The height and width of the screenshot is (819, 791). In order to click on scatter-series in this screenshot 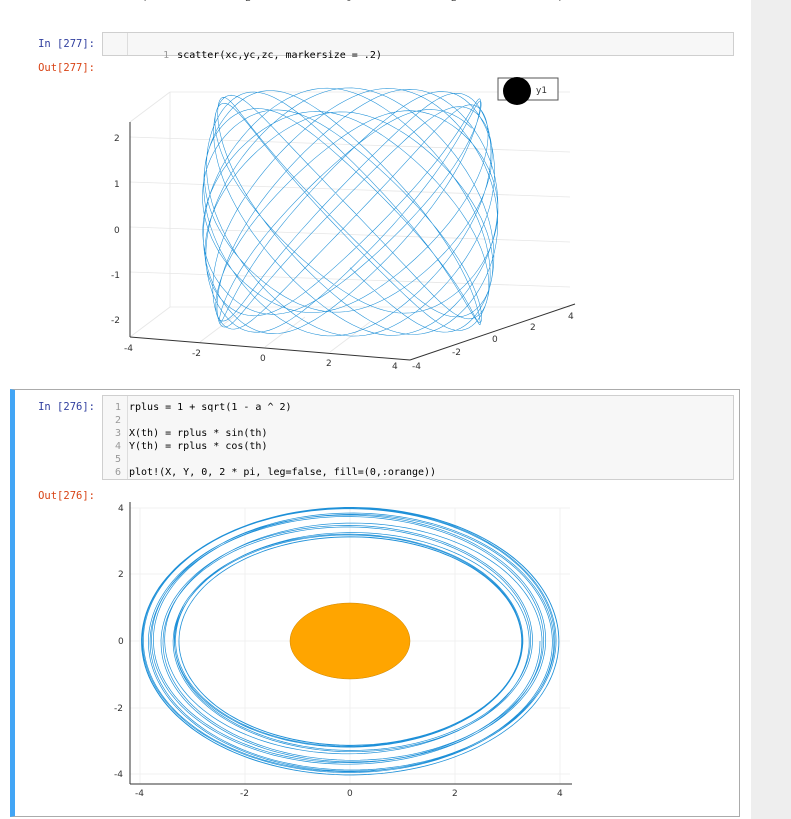, I will do `click(350, 212)`.